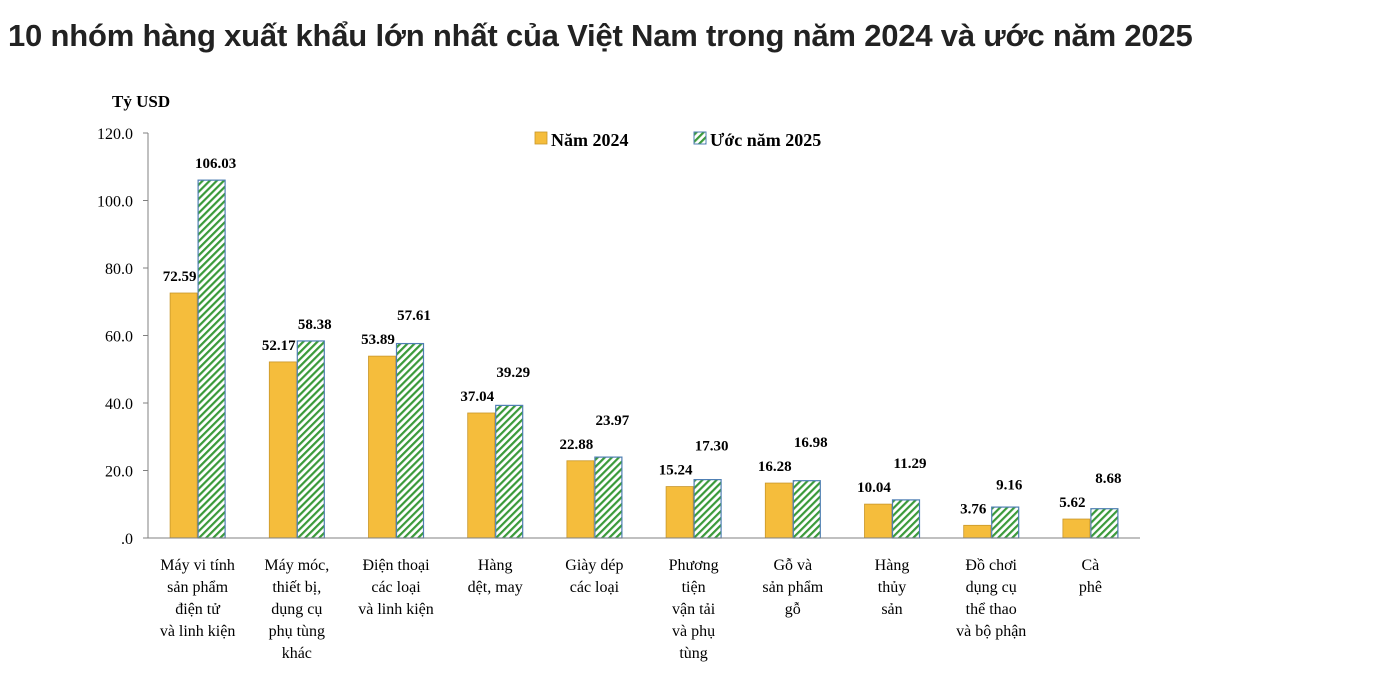 This screenshot has height=678, width=1396. I want to click on data-label-2025: 23.97, so click(613, 421).